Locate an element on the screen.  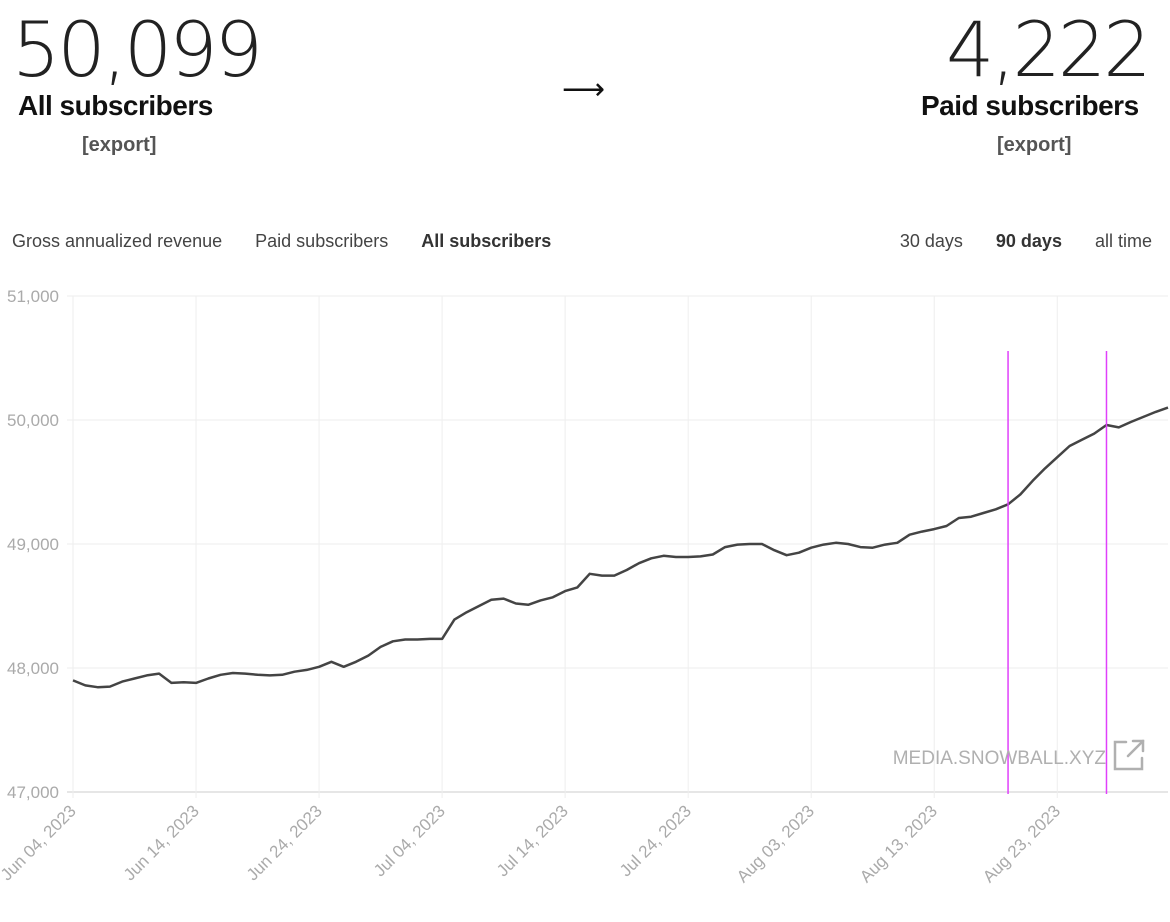
y-tick-label: 49,000 is located at coordinates (33, 544).